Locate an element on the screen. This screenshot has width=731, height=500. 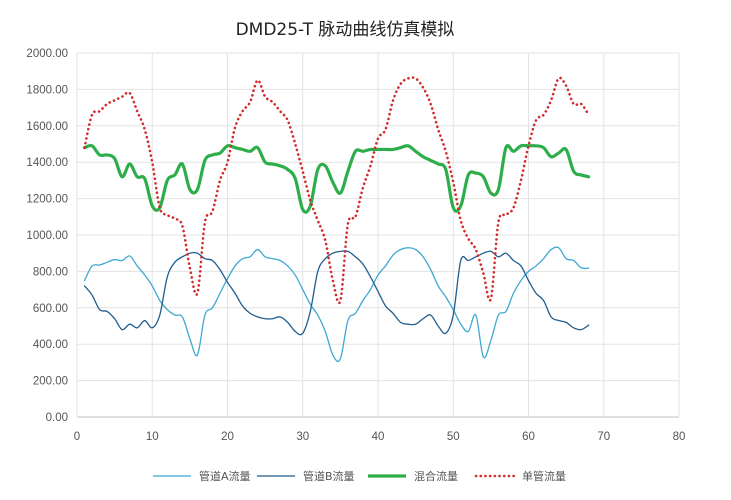
y-tick-label: 2000.00 is located at coordinates (47, 54).